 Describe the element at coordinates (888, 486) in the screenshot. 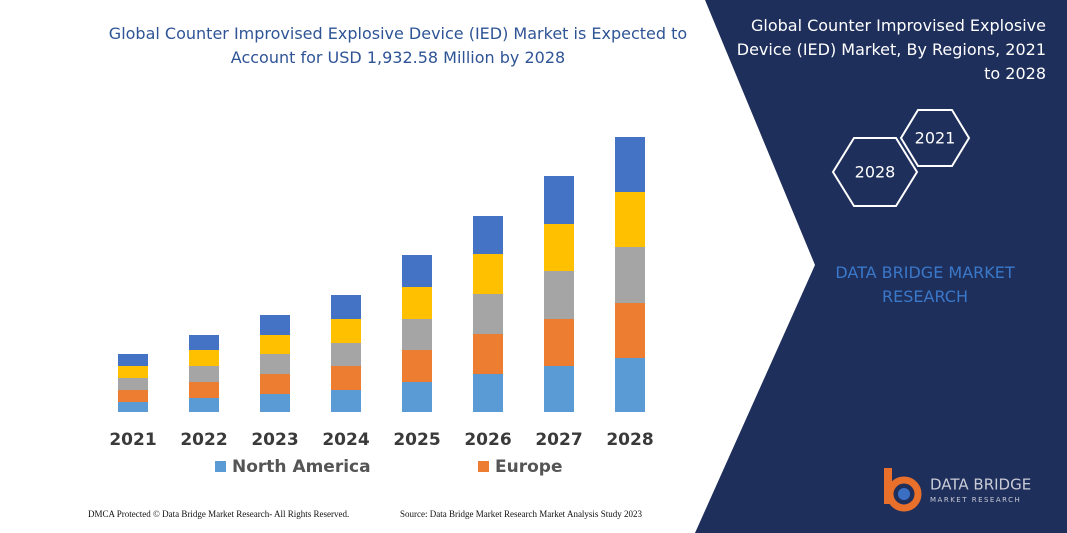

I see `logo-stem` at that location.